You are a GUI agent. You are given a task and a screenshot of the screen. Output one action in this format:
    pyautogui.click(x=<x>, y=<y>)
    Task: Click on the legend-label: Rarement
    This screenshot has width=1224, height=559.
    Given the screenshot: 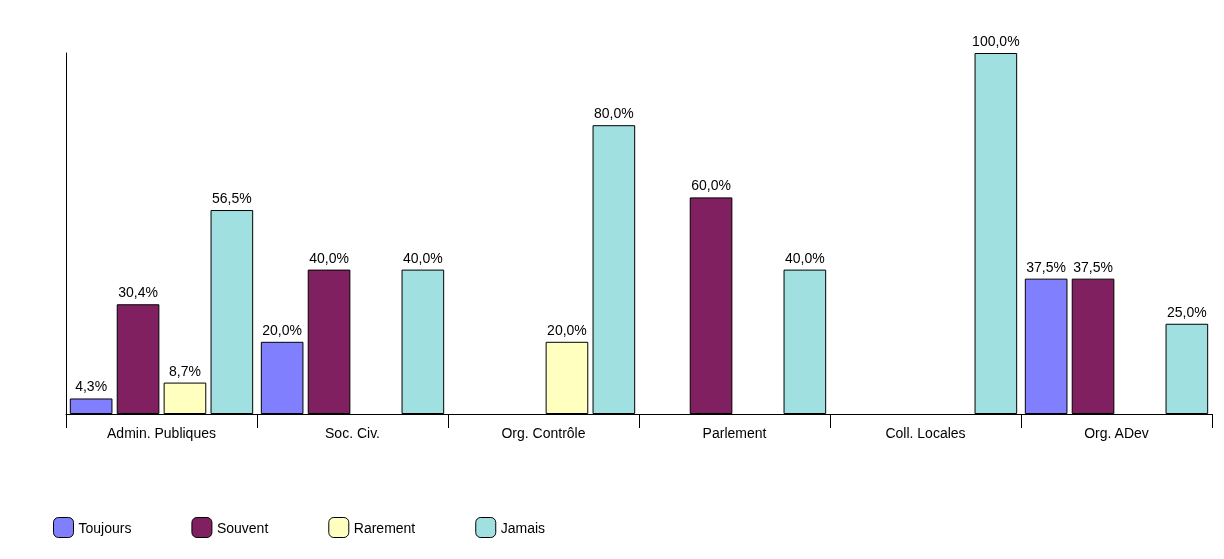 What is the action you would take?
    pyautogui.click(x=384, y=527)
    